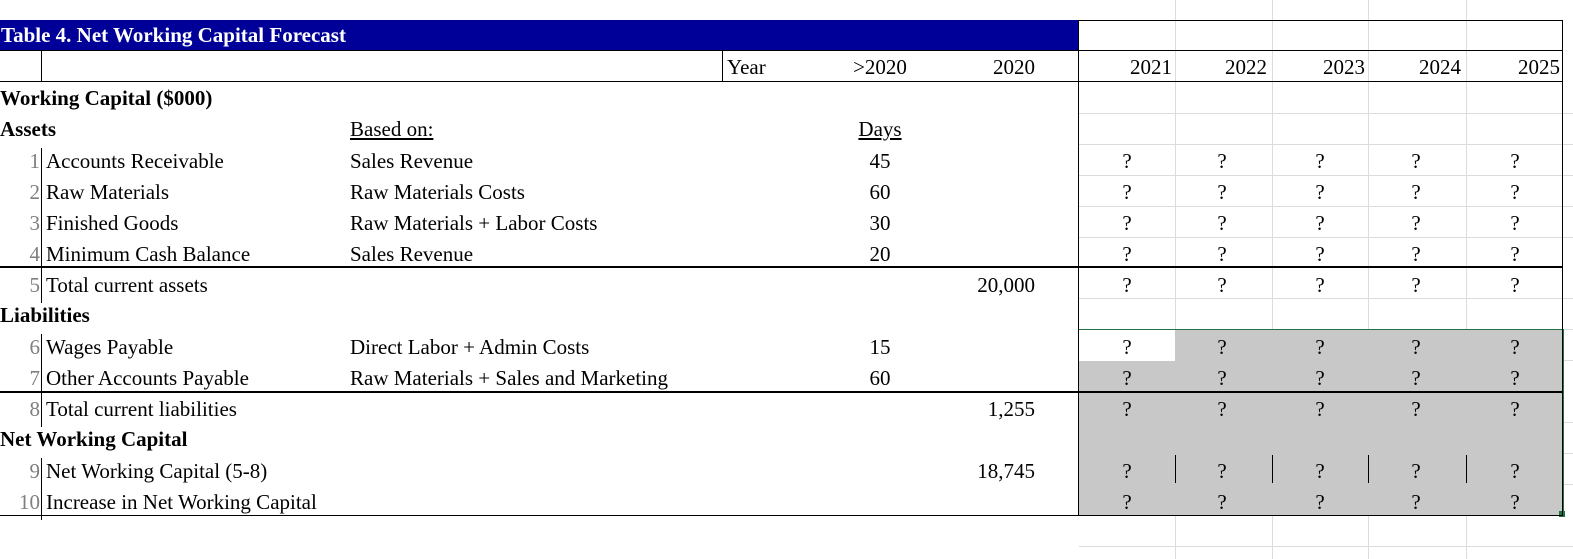 The image size is (1573, 559). What do you see at coordinates (746, 67) in the screenshot?
I see `year-label: Year` at bounding box center [746, 67].